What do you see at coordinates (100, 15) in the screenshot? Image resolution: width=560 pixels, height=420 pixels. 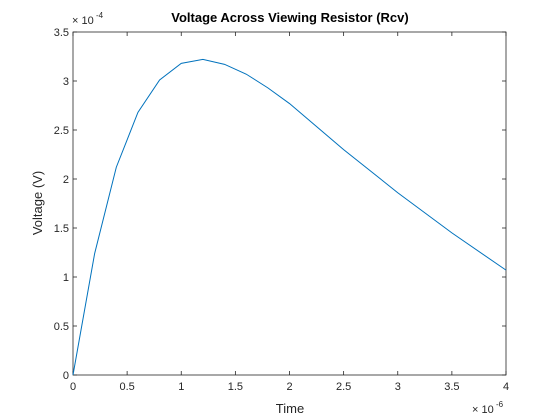 I see `y-multiplier-exponent: -4` at bounding box center [100, 15].